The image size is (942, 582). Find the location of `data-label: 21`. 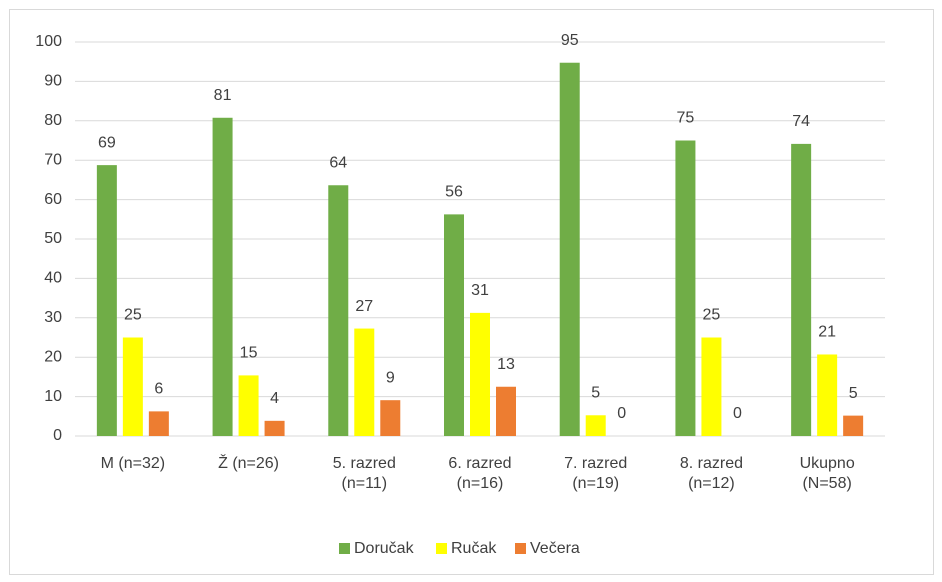

data-label: 21 is located at coordinates (827, 332).